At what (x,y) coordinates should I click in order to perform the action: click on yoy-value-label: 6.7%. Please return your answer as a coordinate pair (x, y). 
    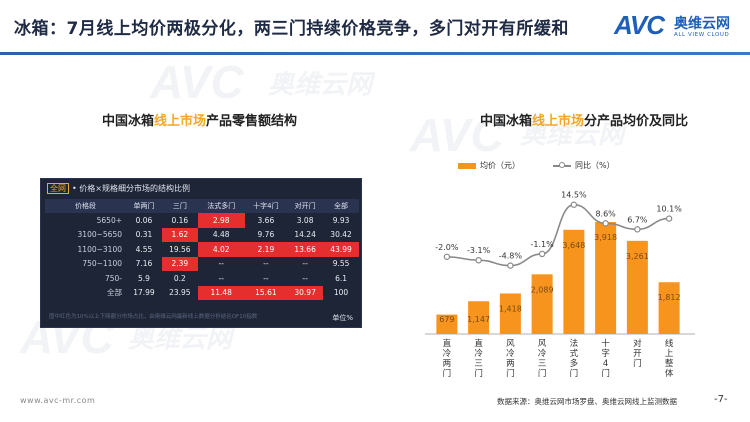
    Looking at the image, I should click on (637, 219).